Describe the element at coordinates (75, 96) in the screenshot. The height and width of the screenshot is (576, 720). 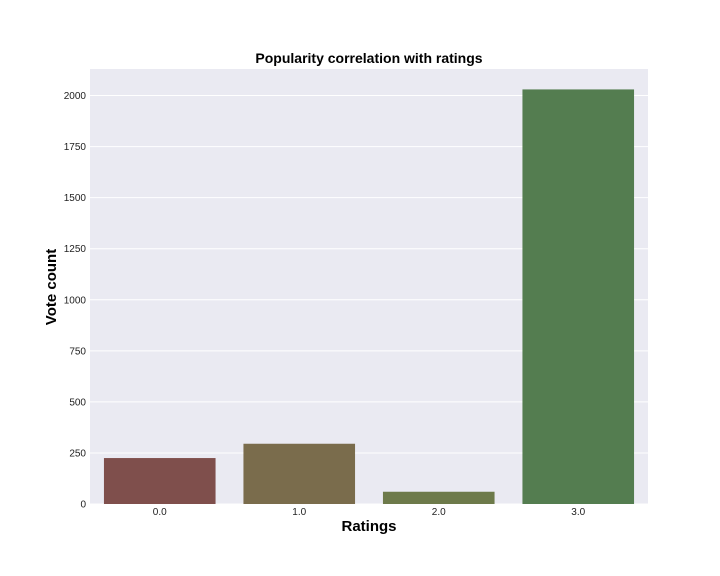
I see `y-tick-label: 2000` at that location.